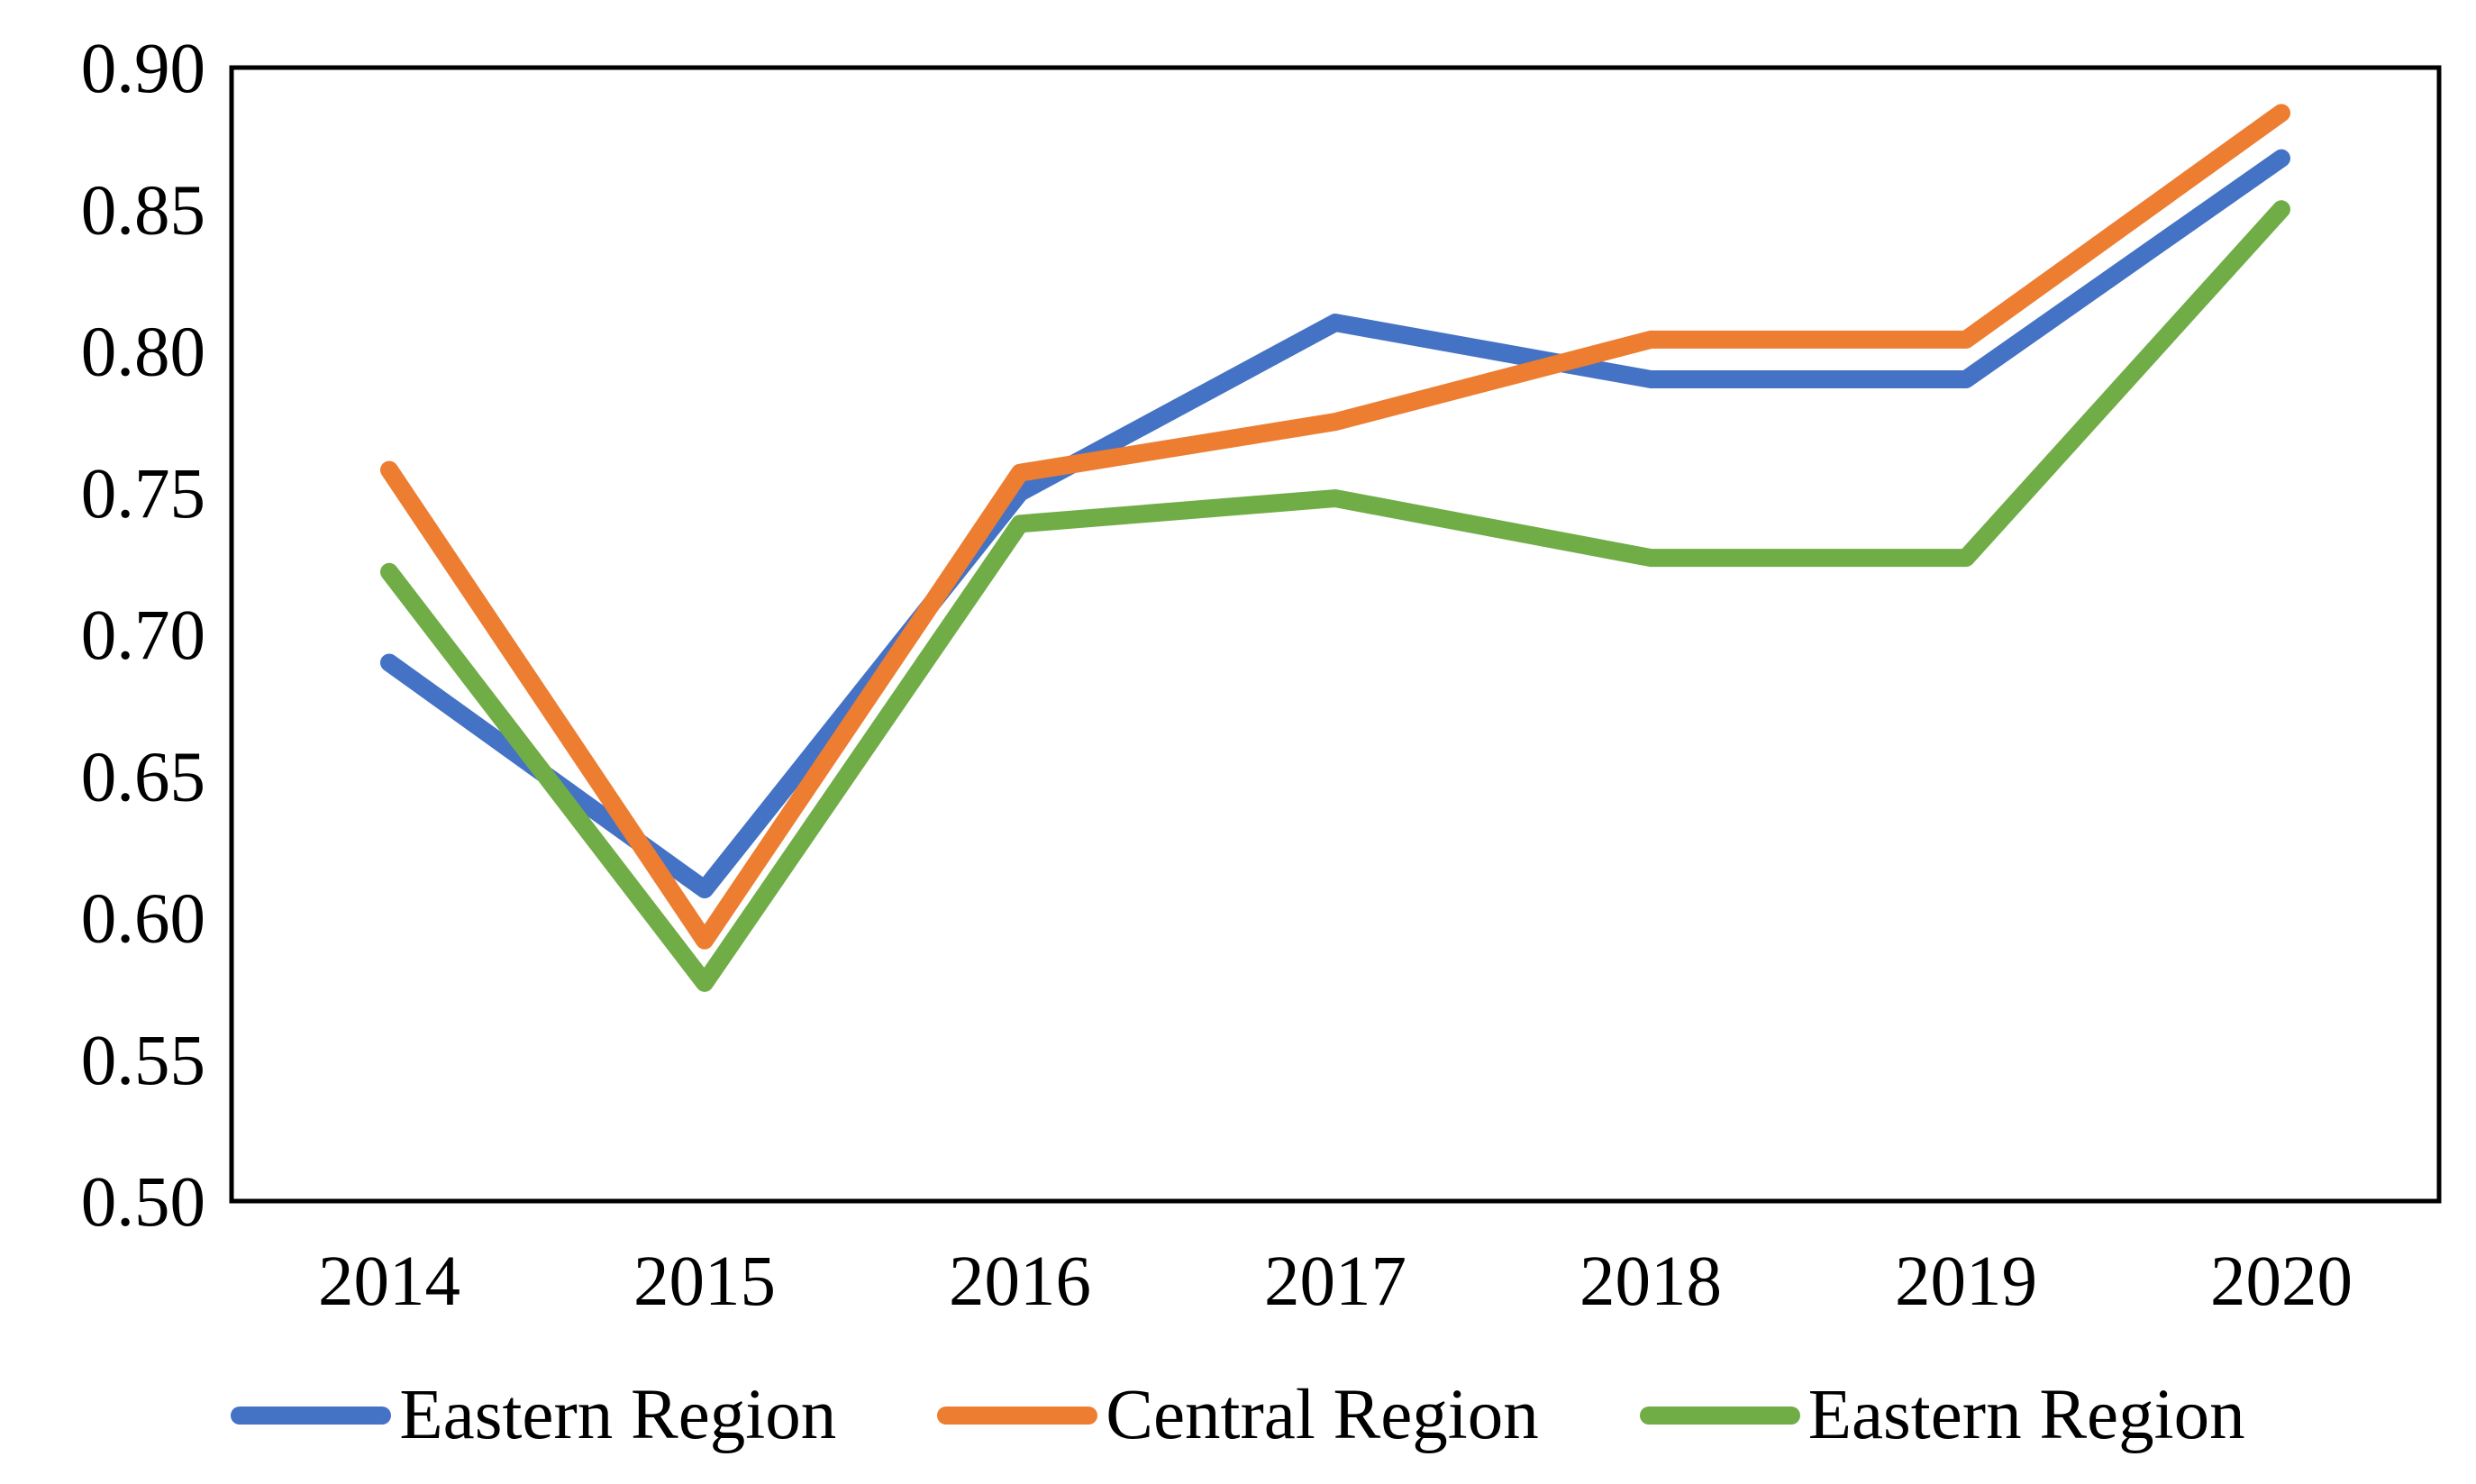  I want to click on y-tick-label: 0.75, so click(143, 494).